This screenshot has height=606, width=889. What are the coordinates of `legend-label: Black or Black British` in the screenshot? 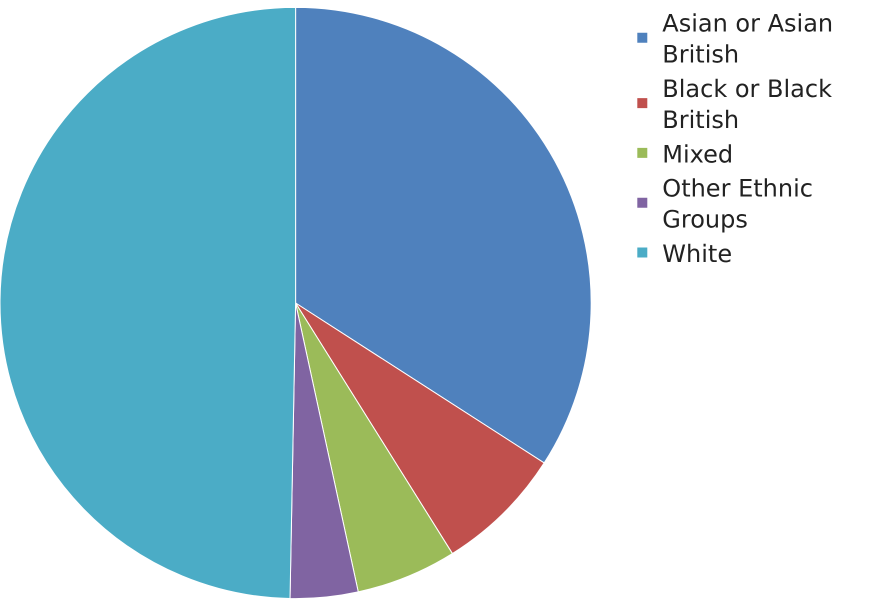 It's located at (747, 104).